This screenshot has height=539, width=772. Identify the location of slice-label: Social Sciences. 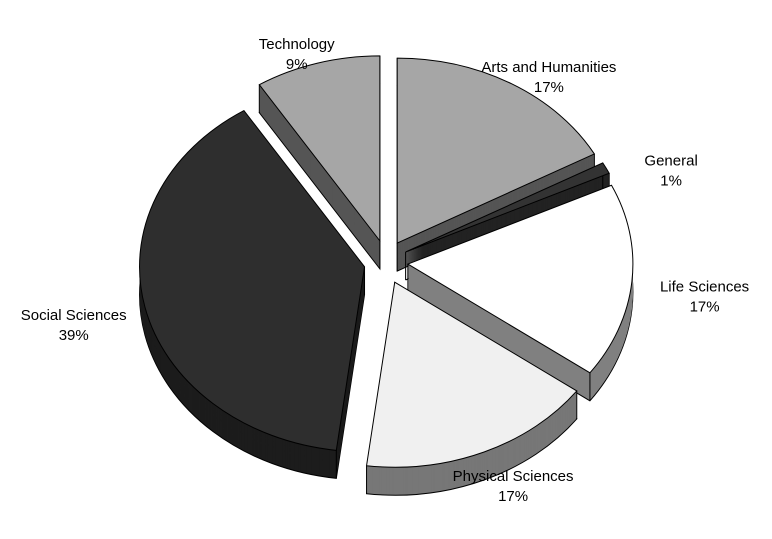
(74, 315).